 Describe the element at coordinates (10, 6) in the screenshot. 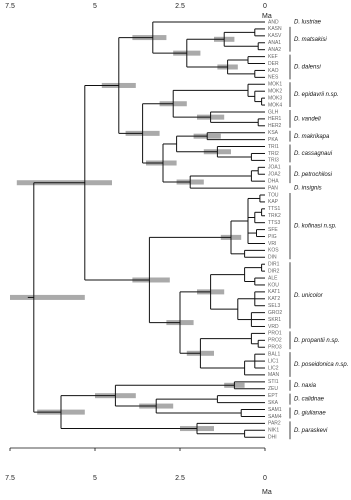

I see `top-tick-label: 7.5` at that location.